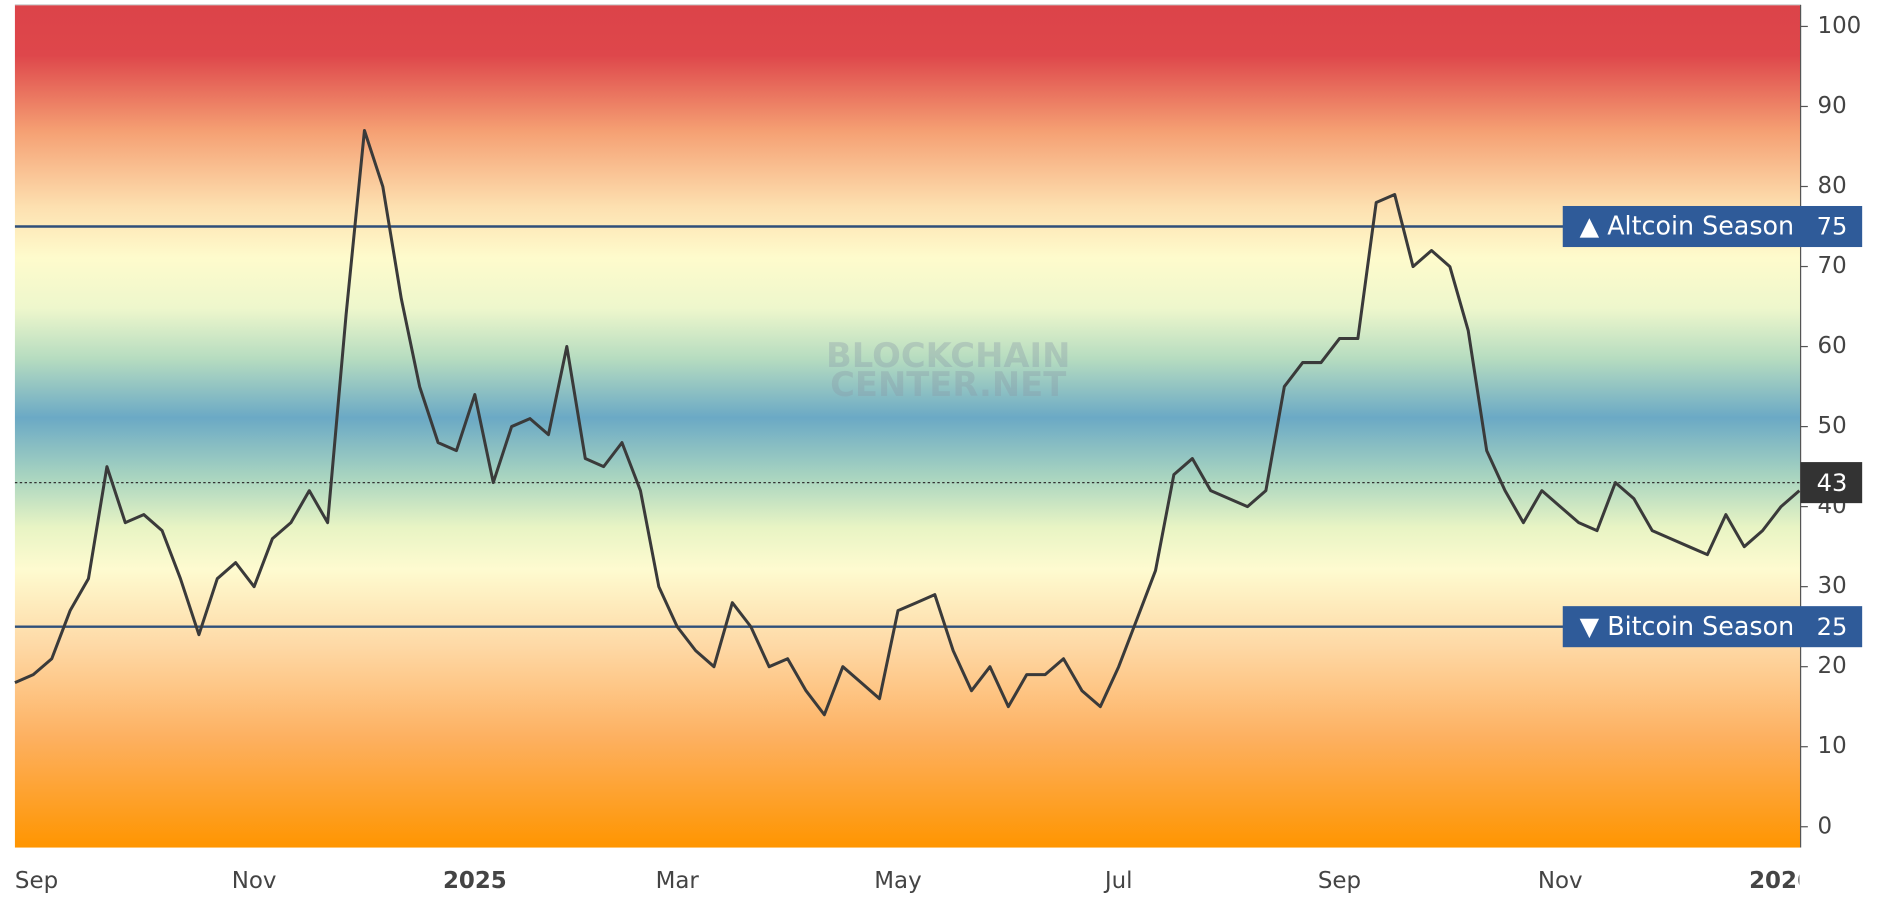  Describe the element at coordinates (1781, 881) in the screenshot. I see `x-tick-label: 2026` at that location.